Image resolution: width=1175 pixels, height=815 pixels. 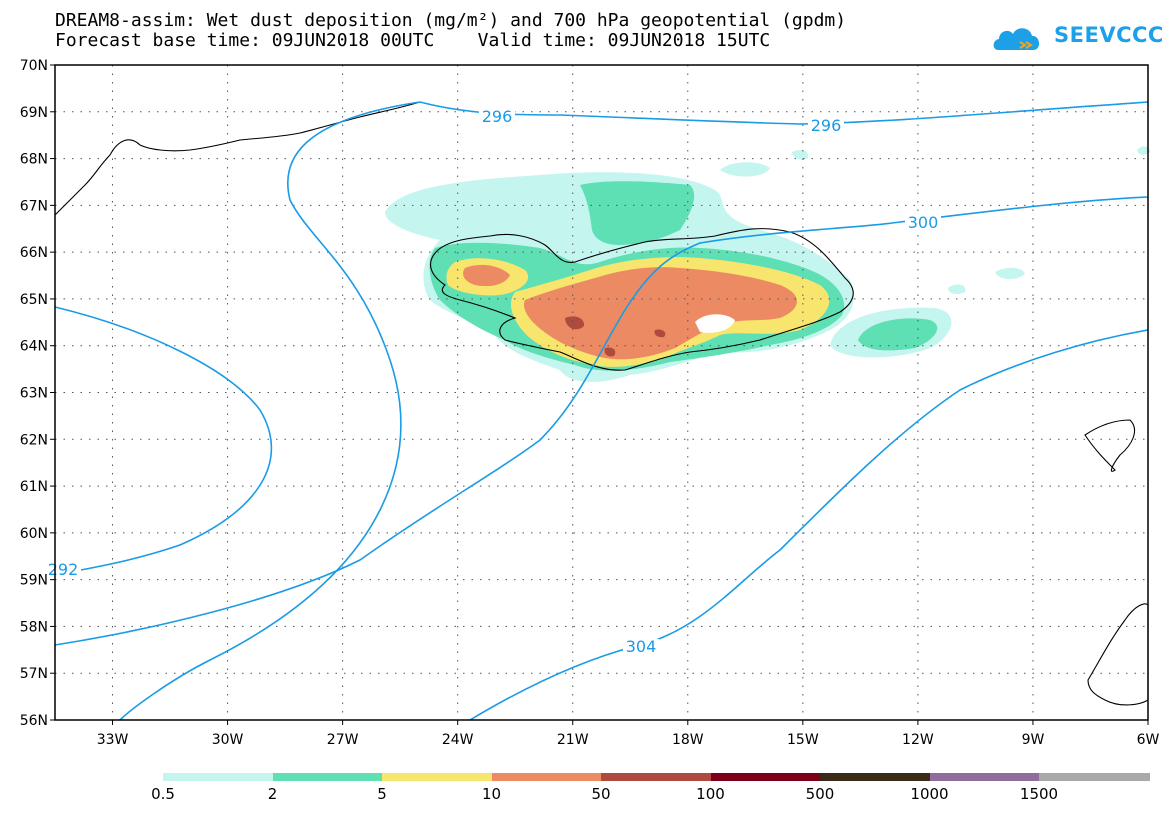 I want to click on colorbar-label: 1500, so click(x=1039, y=794).